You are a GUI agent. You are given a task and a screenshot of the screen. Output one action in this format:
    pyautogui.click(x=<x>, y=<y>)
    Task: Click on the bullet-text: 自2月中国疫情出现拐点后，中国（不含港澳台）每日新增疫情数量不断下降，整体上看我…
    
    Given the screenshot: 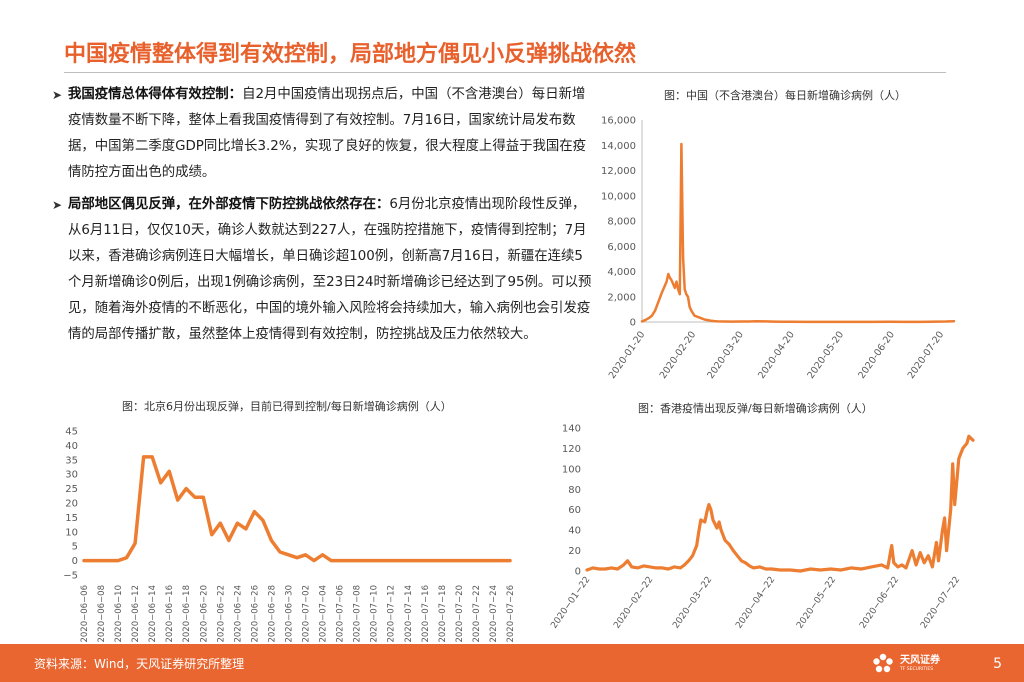 What is the action you would take?
    pyautogui.click(x=327, y=133)
    